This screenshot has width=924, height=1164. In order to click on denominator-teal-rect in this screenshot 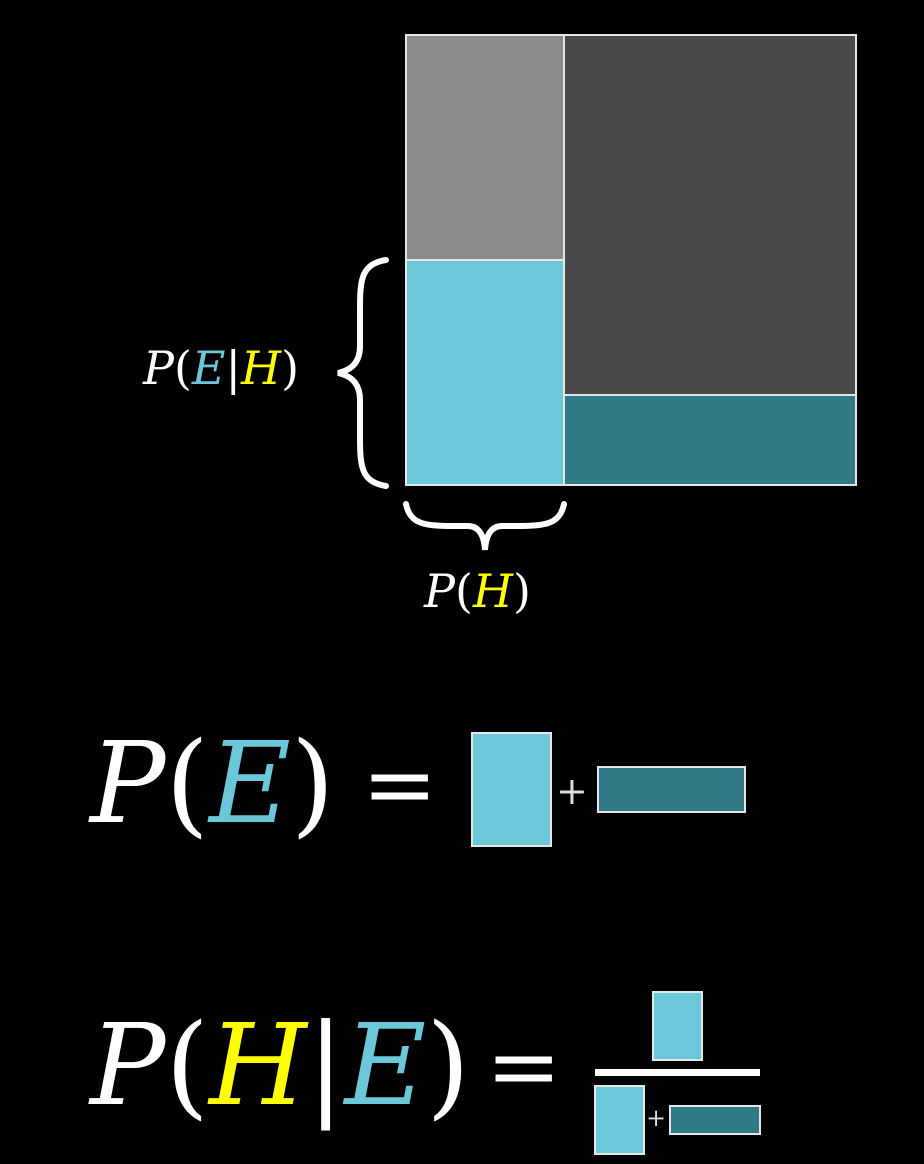, I will do `click(715, 1120)`.